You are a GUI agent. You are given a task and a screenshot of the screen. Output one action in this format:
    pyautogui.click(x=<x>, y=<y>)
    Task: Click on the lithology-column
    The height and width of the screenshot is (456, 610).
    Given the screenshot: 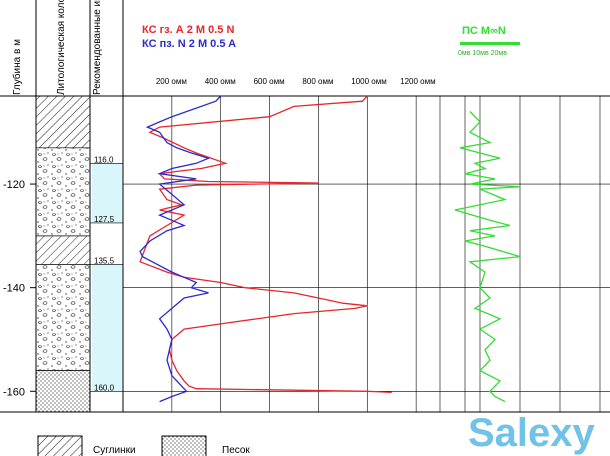 What is the action you would take?
    pyautogui.click(x=63, y=254)
    